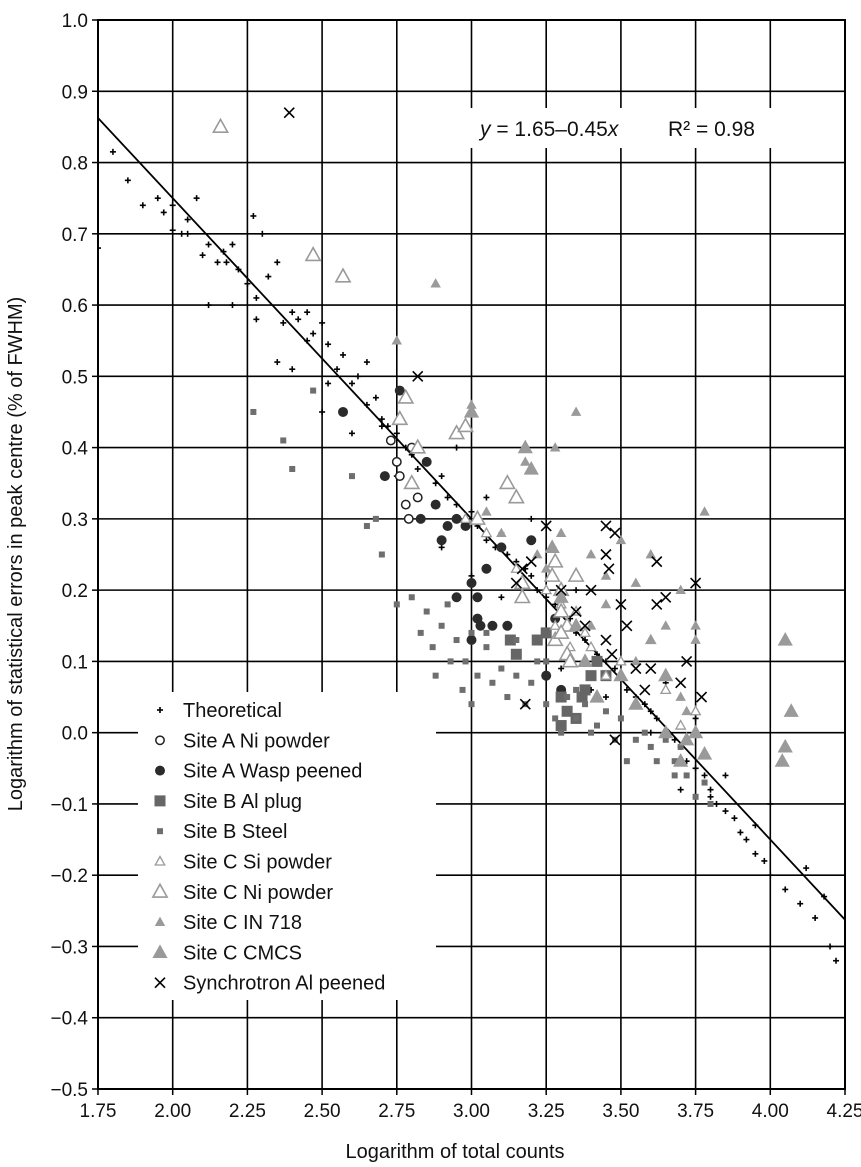 The width and height of the screenshot is (861, 1167). I want to click on y-tick-label: 0.1, so click(75, 662).